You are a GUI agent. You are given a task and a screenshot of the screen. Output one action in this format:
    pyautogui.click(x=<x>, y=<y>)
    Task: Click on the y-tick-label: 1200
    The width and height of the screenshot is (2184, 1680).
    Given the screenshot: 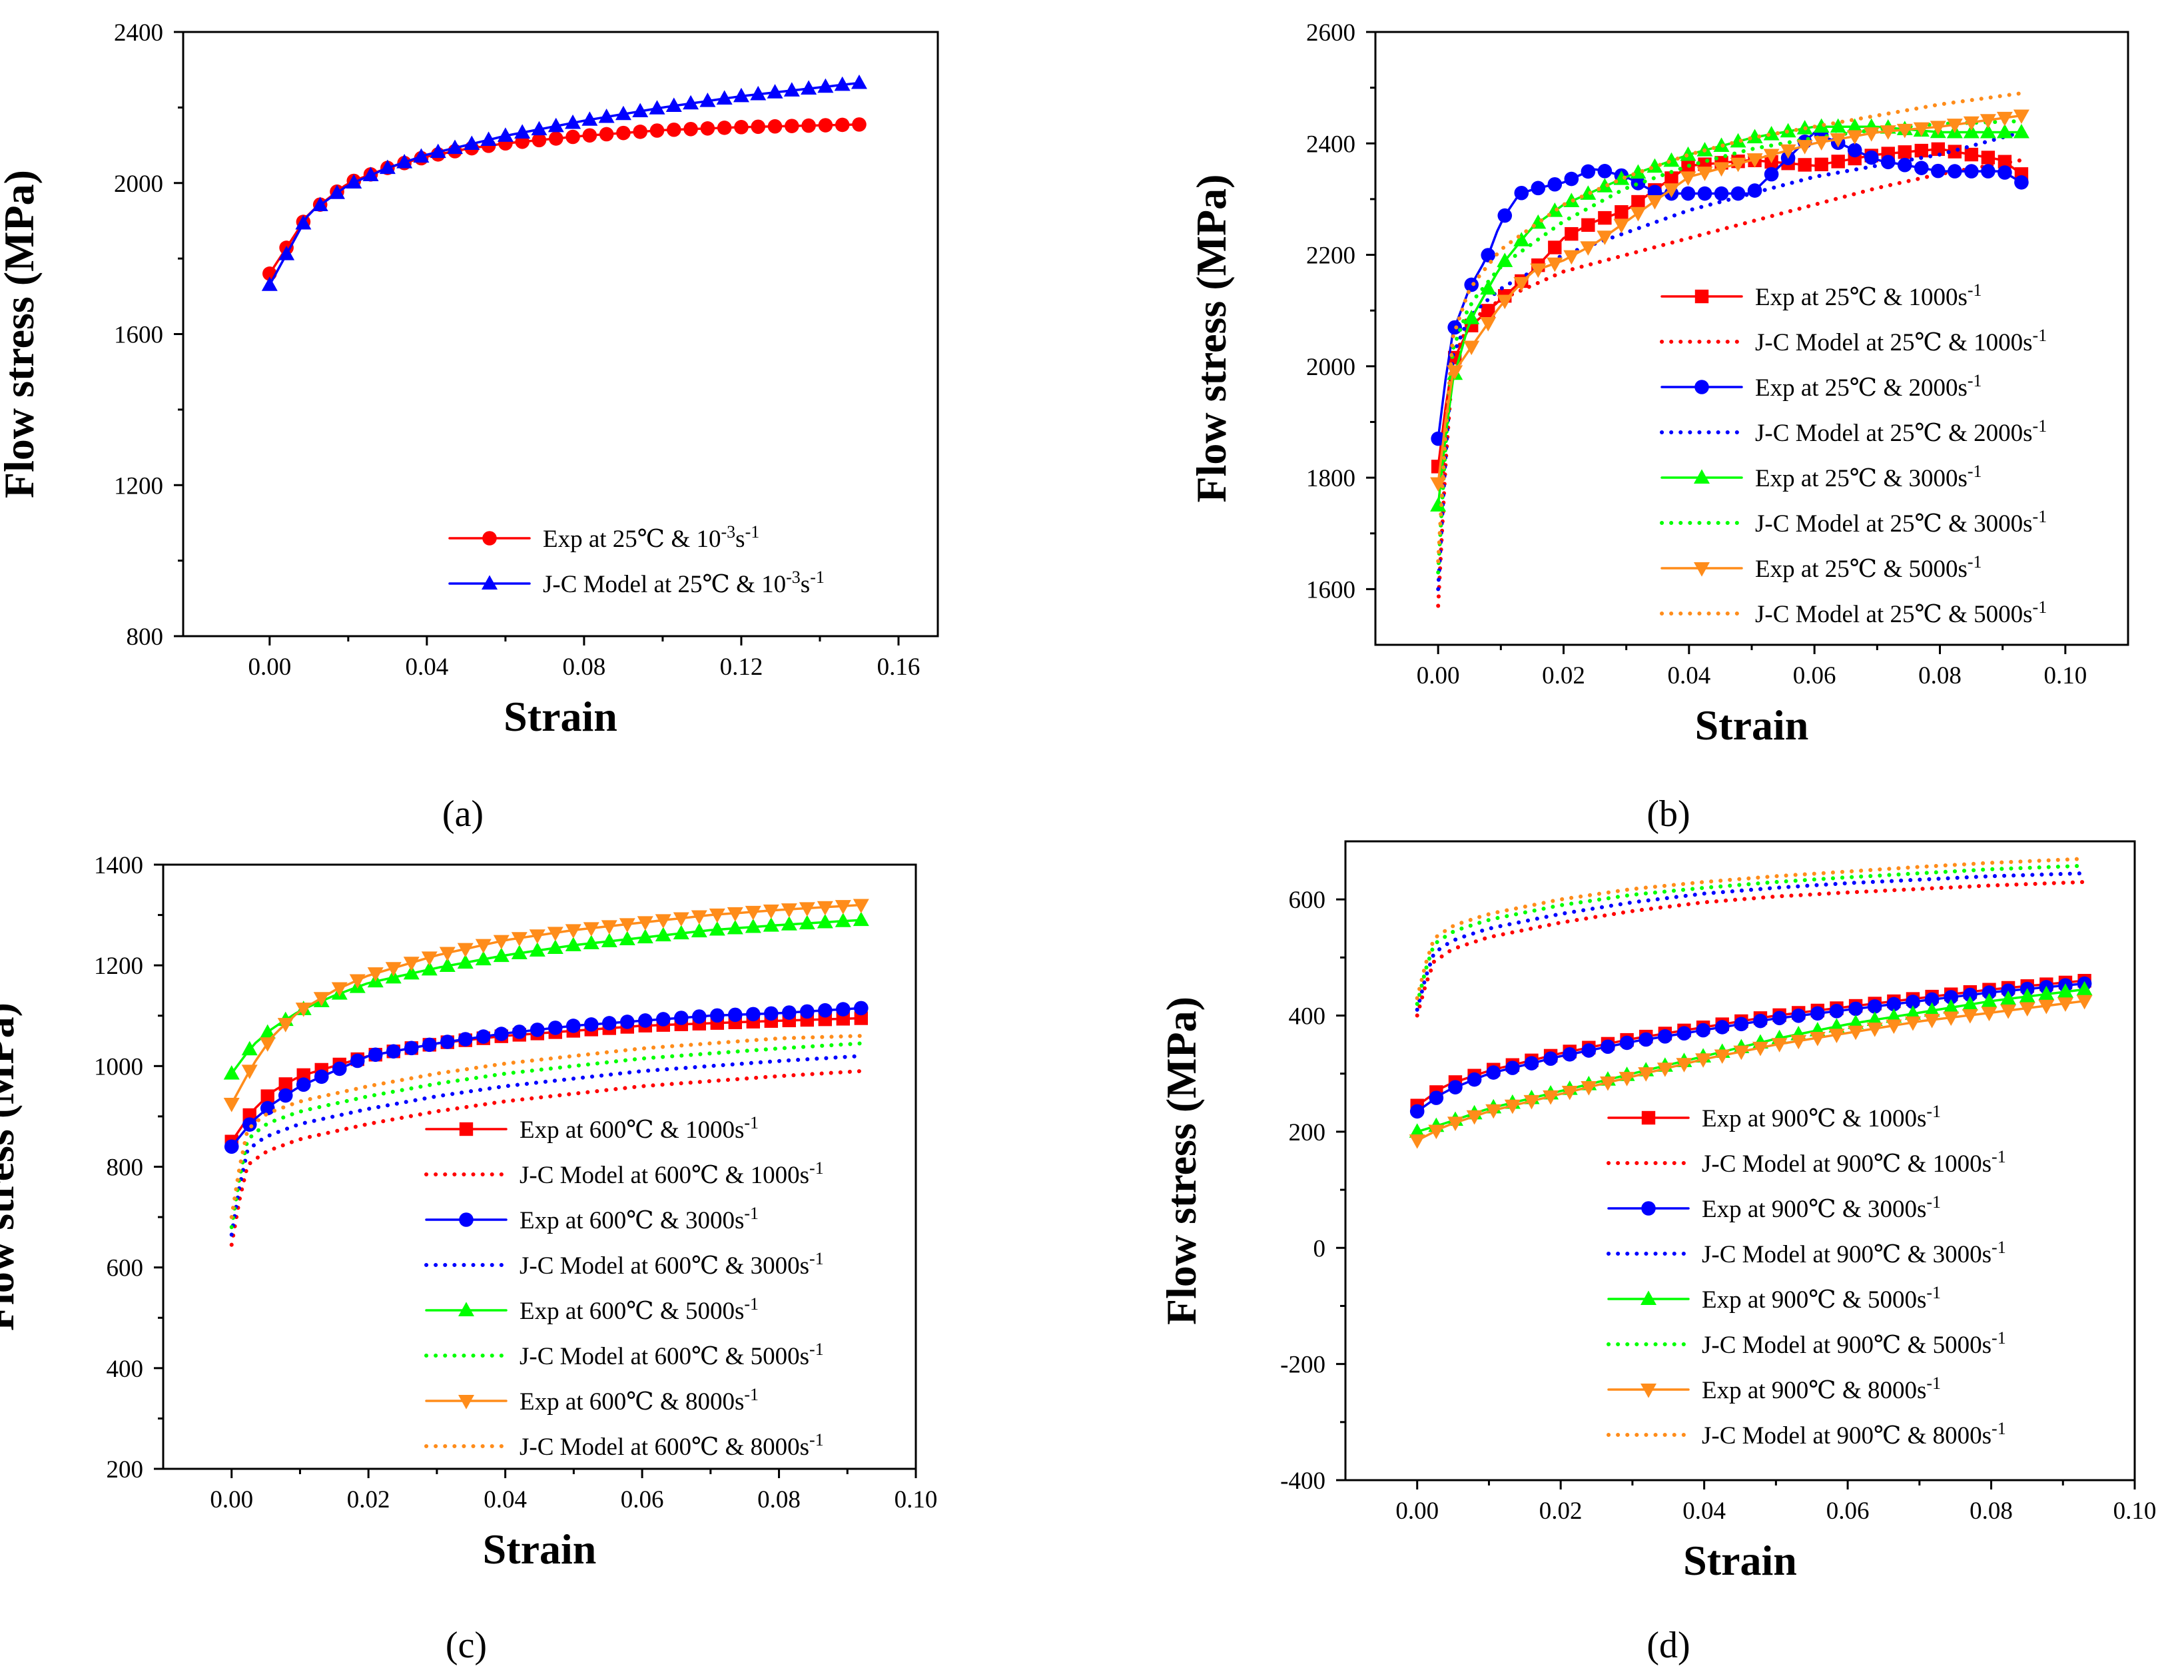 What is the action you would take?
    pyautogui.click(x=118, y=966)
    